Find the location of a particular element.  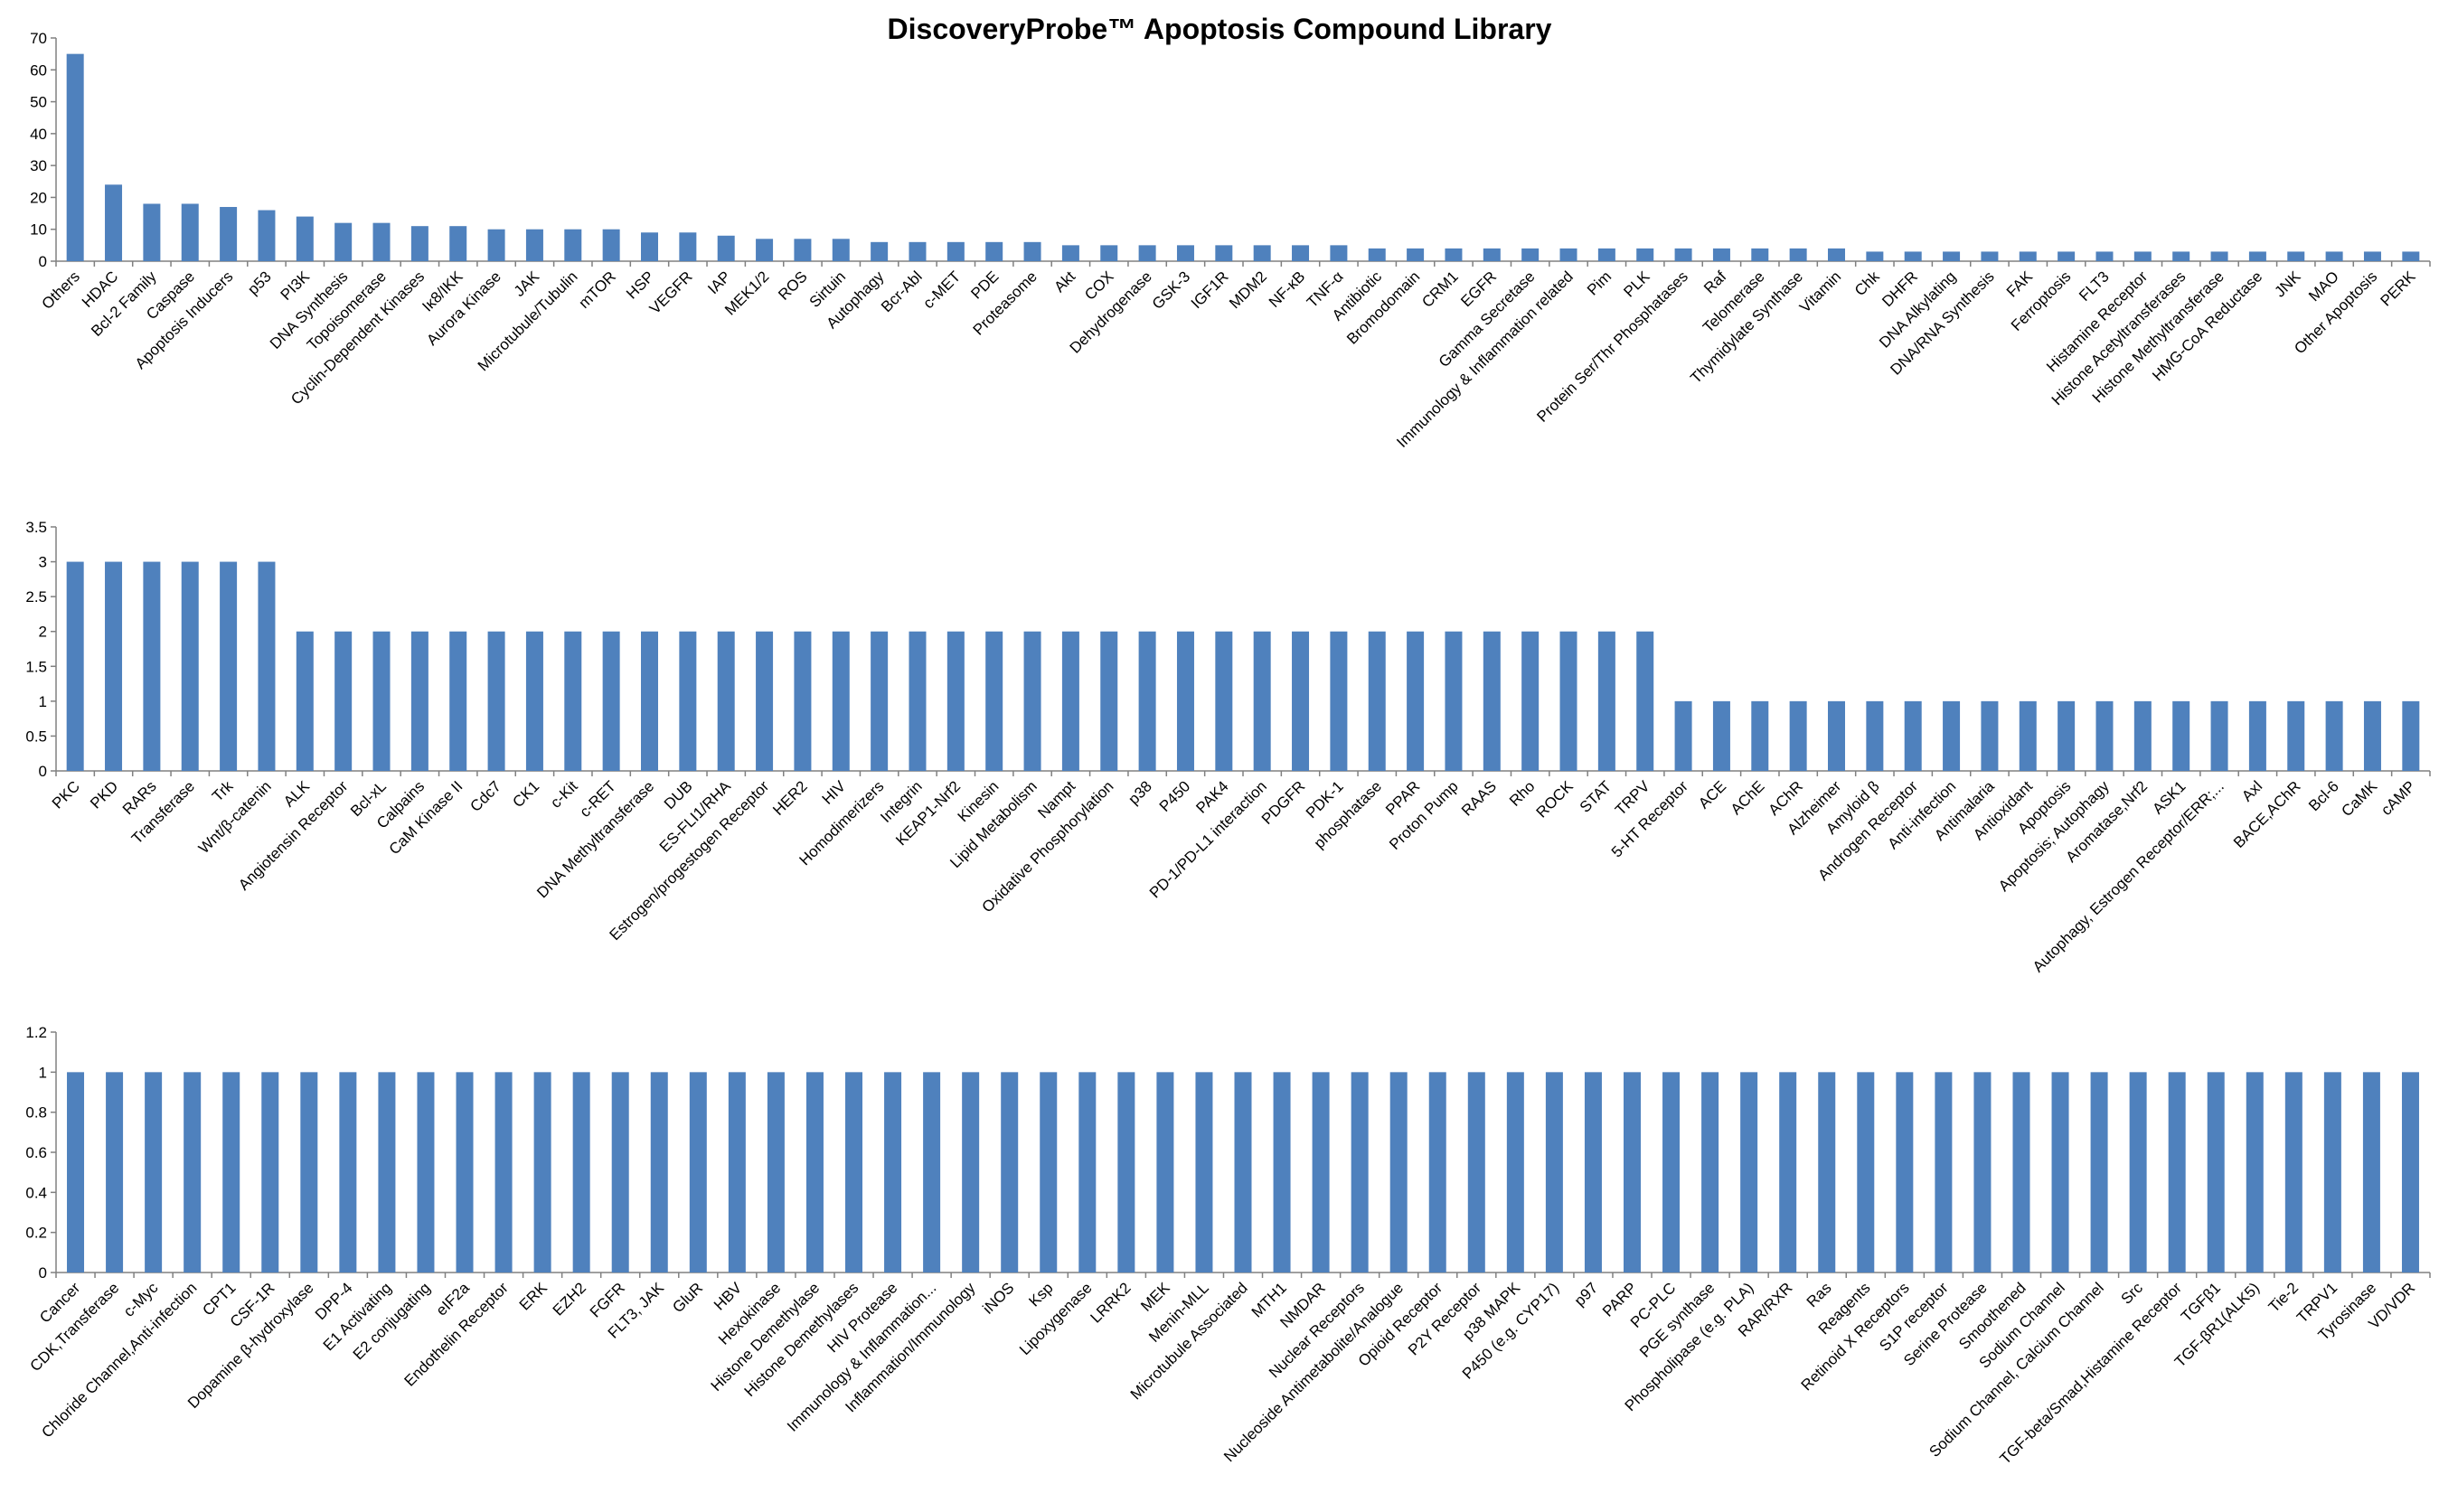

y-tick-label: 20 is located at coordinates (38, 197).